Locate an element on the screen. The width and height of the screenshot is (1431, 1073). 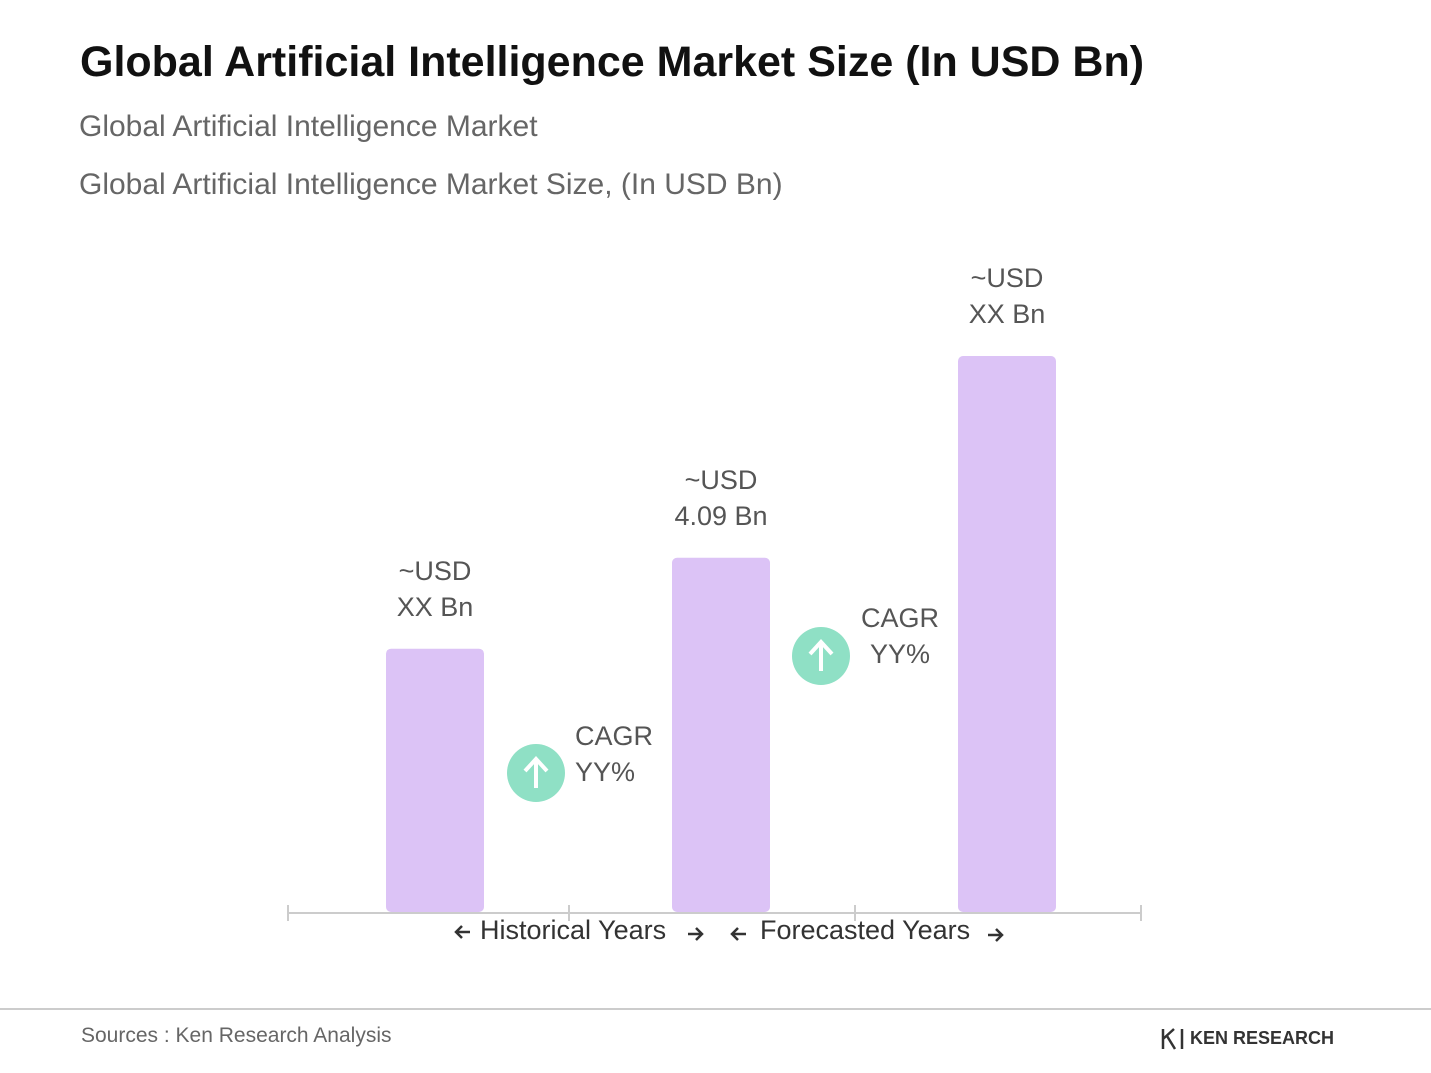
brand-name: KEN RESEARCH is located at coordinates (1262, 1038).